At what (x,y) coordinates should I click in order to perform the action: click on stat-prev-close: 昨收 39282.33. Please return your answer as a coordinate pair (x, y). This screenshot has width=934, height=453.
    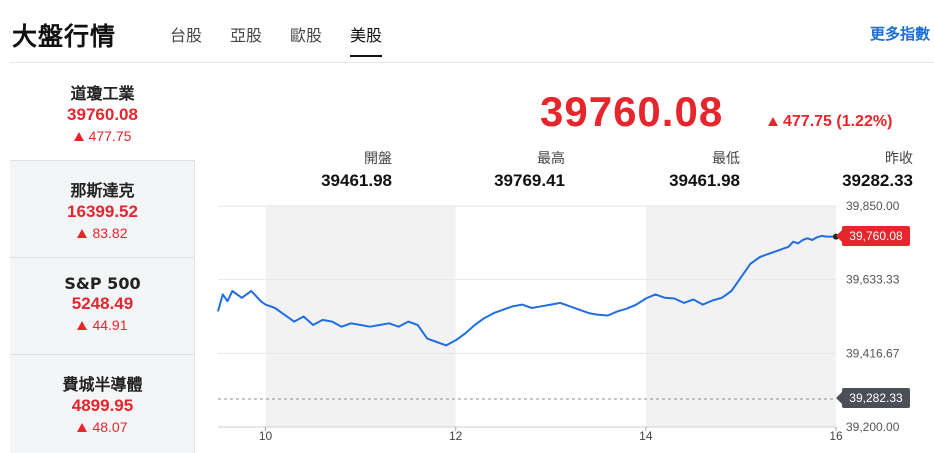
    Looking at the image, I should click on (838, 169).